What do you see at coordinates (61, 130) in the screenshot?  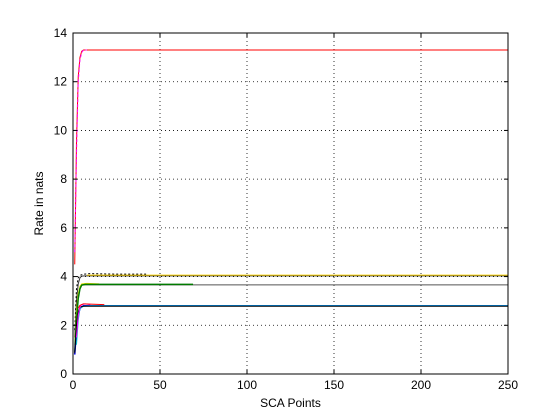 I see `y-tick-label: 10` at bounding box center [61, 130].